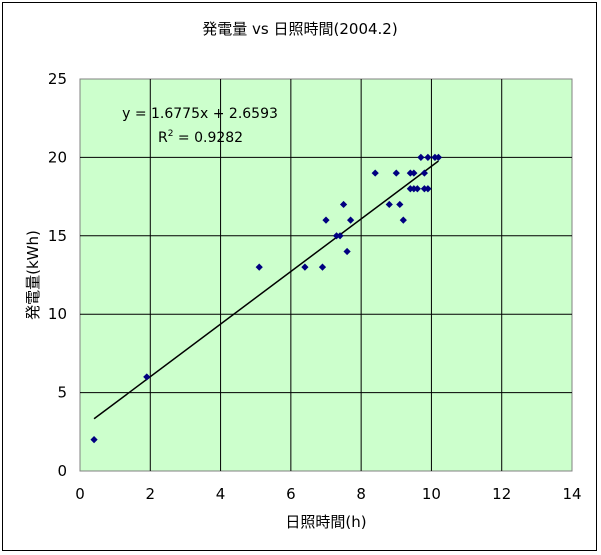 The width and height of the screenshot is (601, 555). What do you see at coordinates (57, 79) in the screenshot?
I see `y-tick-label: 25` at bounding box center [57, 79].